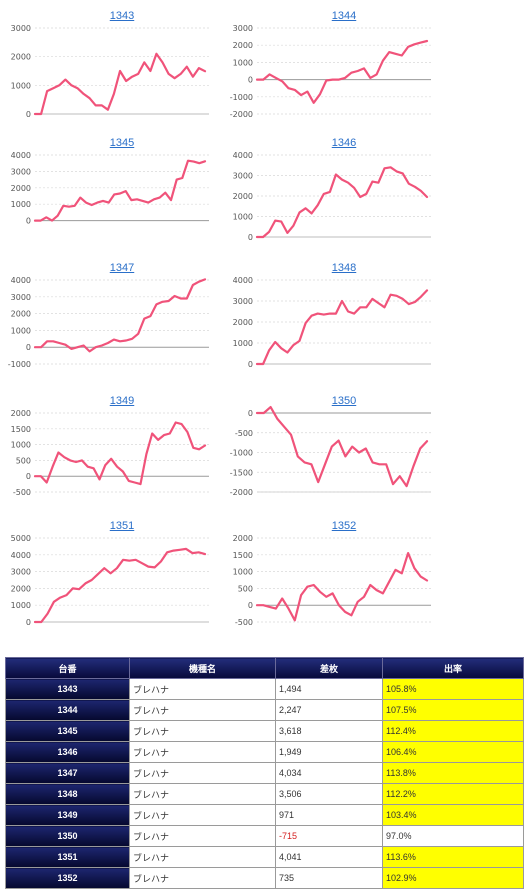 This screenshot has height=892, width=528. Describe the element at coordinates (241, 492) in the screenshot. I see `y-tick-label: -2000` at that location.